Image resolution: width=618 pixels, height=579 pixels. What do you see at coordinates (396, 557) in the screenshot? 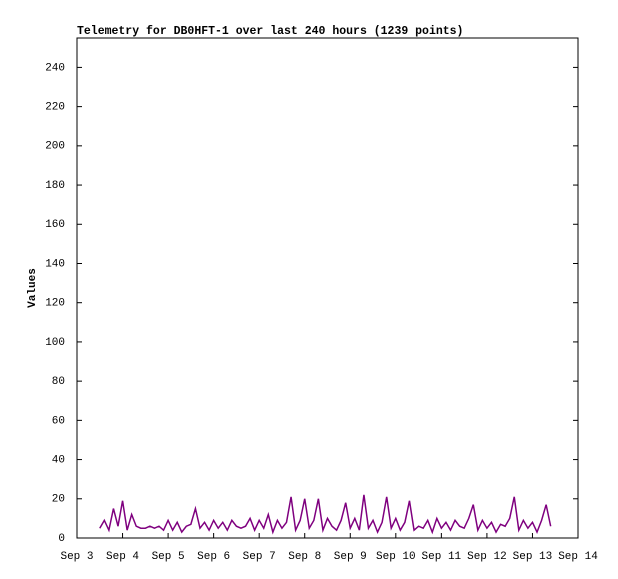
I see `x-tick-label: Sep 10` at bounding box center [396, 557].